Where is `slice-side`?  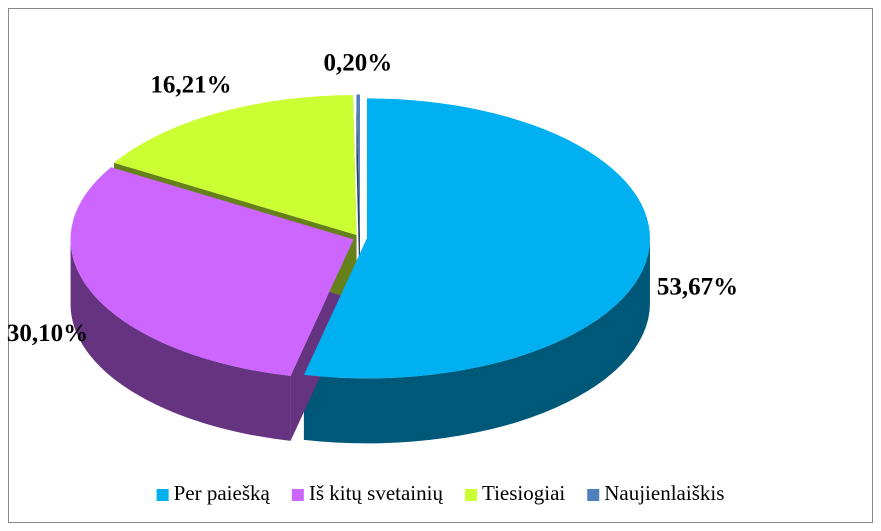
slice-side is located at coordinates (180, 340).